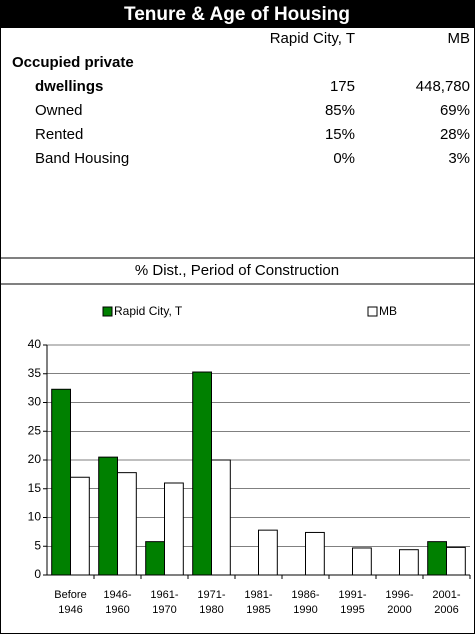 The height and width of the screenshot is (634, 475). What do you see at coordinates (305, 610) in the screenshot?
I see `x-tick-line: 1990` at bounding box center [305, 610].